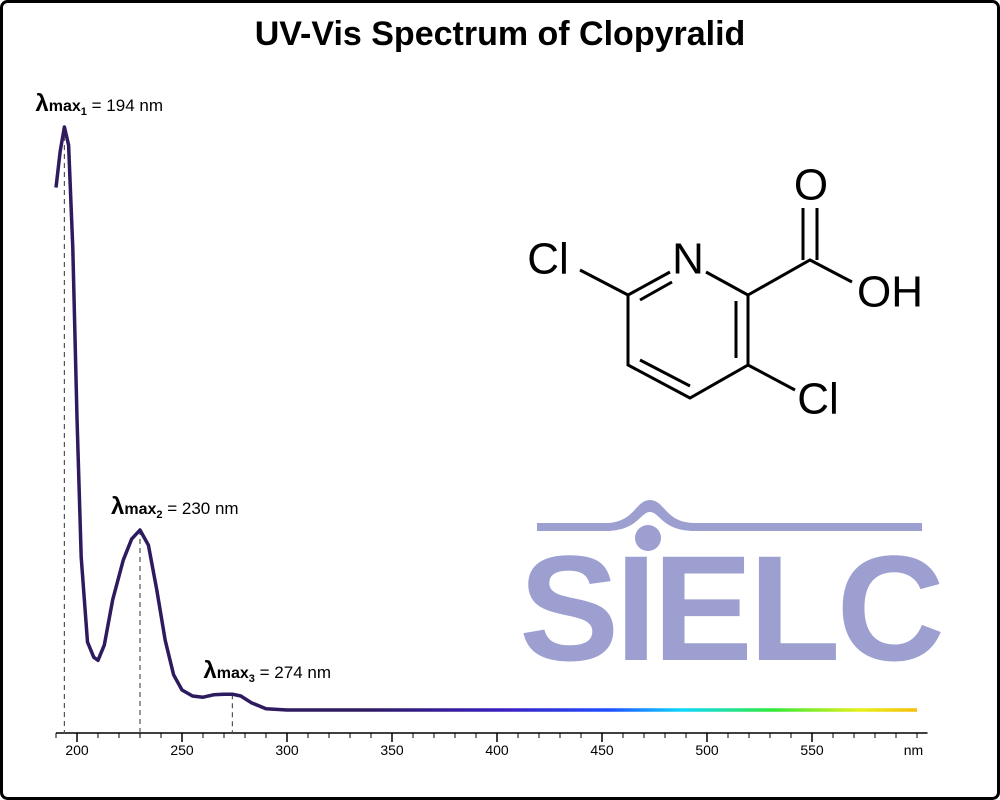 This screenshot has height=800, width=1000. What do you see at coordinates (392, 750) in the screenshot?
I see `x-tick-label: 350` at bounding box center [392, 750].